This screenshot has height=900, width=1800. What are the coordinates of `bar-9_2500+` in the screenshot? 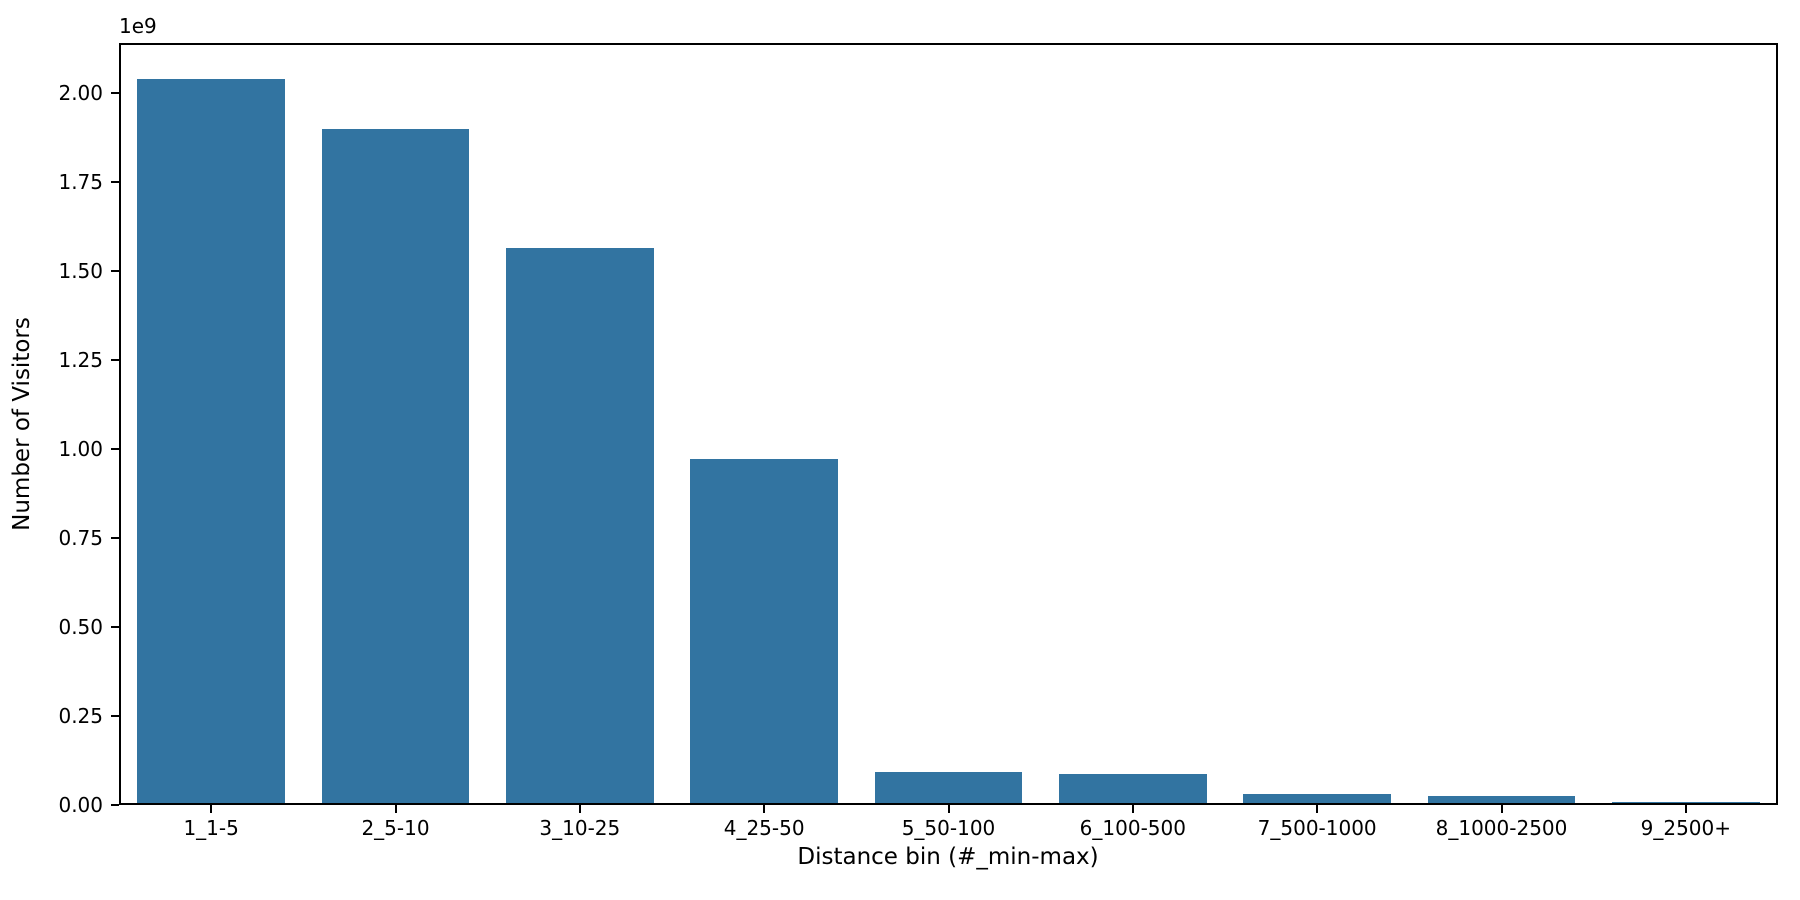 It's located at (1686, 802).